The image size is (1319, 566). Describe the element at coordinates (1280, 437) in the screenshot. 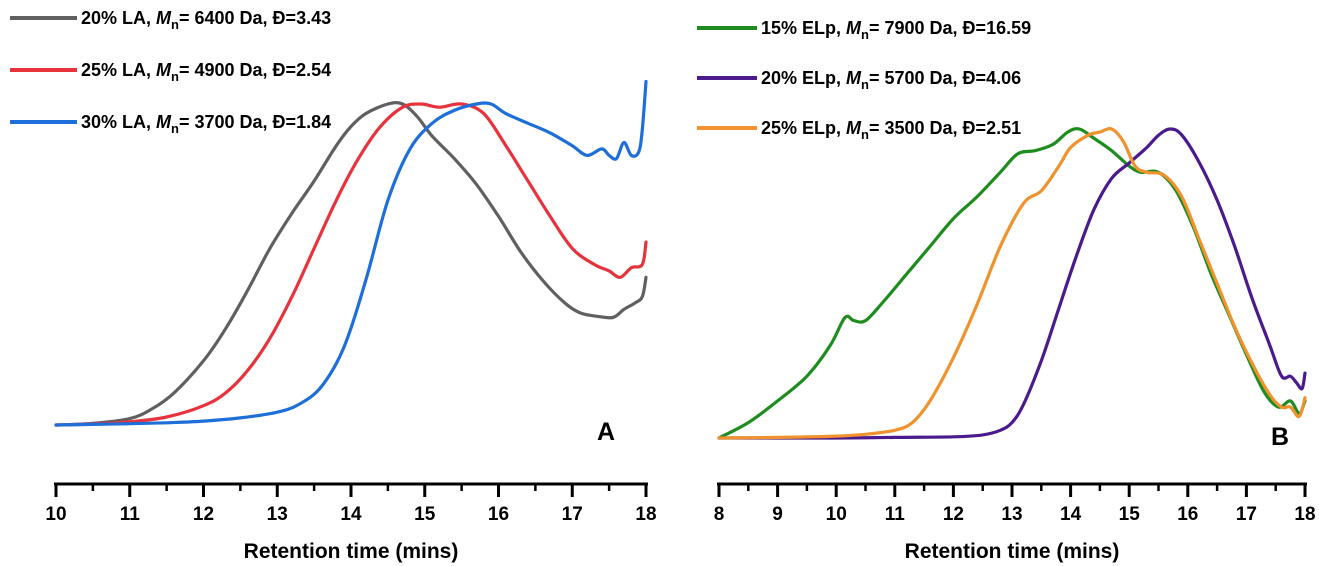

I see `panel-letter: B` at that location.